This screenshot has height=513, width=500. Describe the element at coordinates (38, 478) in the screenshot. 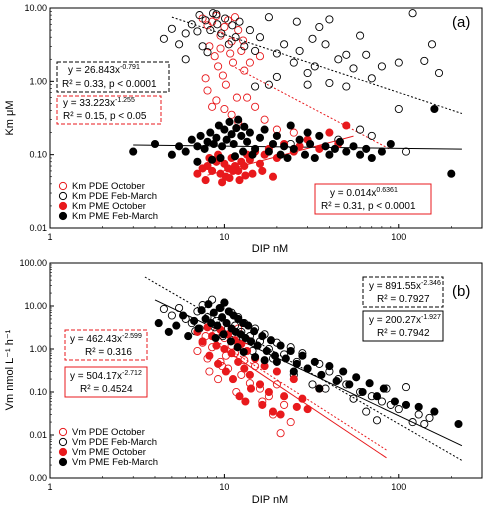

I see `y-tick-label: 0.00` at that location.